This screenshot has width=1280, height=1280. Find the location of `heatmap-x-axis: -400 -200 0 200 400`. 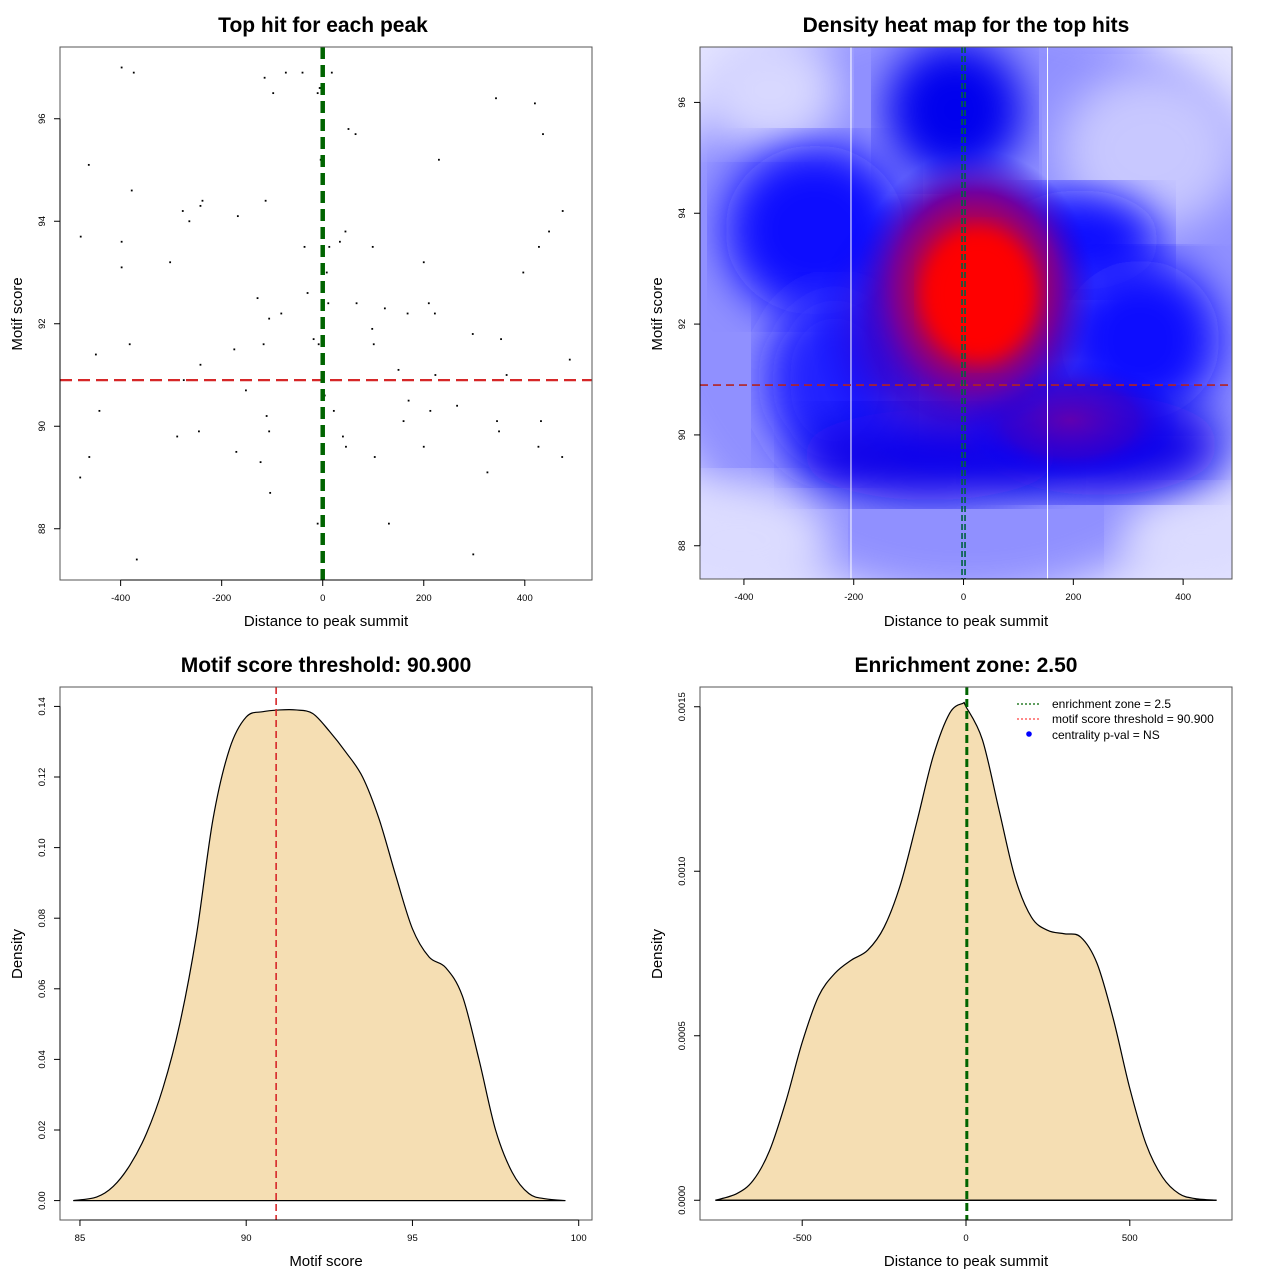

heatmap-x-axis: -400 -200 0 200 400 is located at coordinates (962, 590).